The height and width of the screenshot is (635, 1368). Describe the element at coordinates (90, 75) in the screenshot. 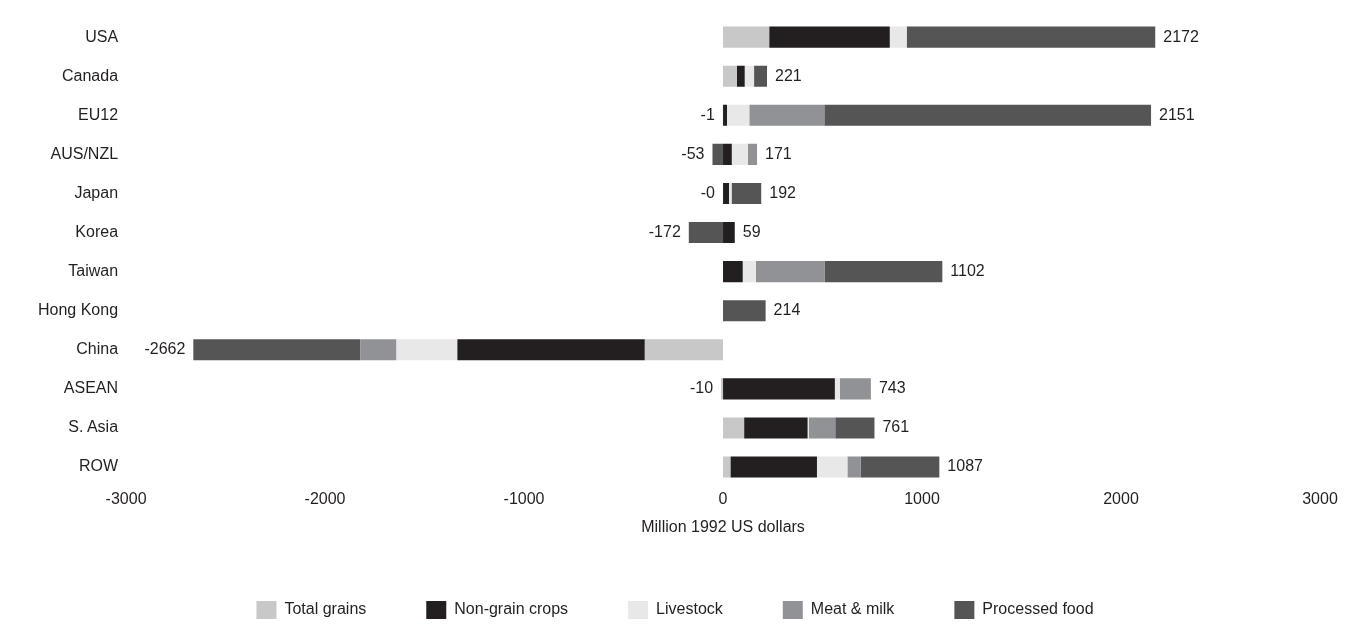

I see `y-tick-label: Canada` at that location.